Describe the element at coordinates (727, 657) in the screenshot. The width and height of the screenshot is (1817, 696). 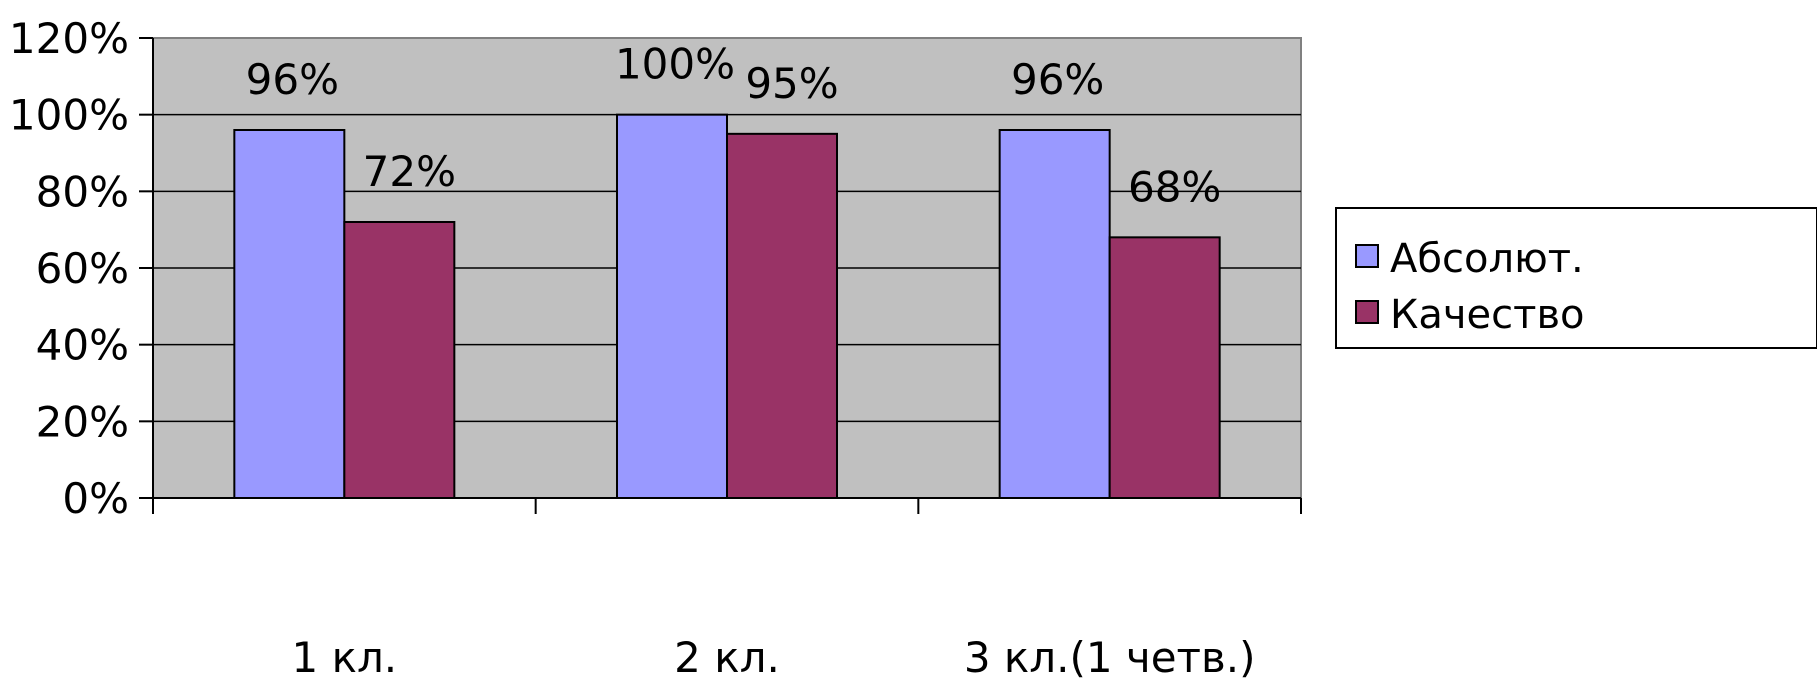
I see `x-tick-label: 2 кл.` at that location.